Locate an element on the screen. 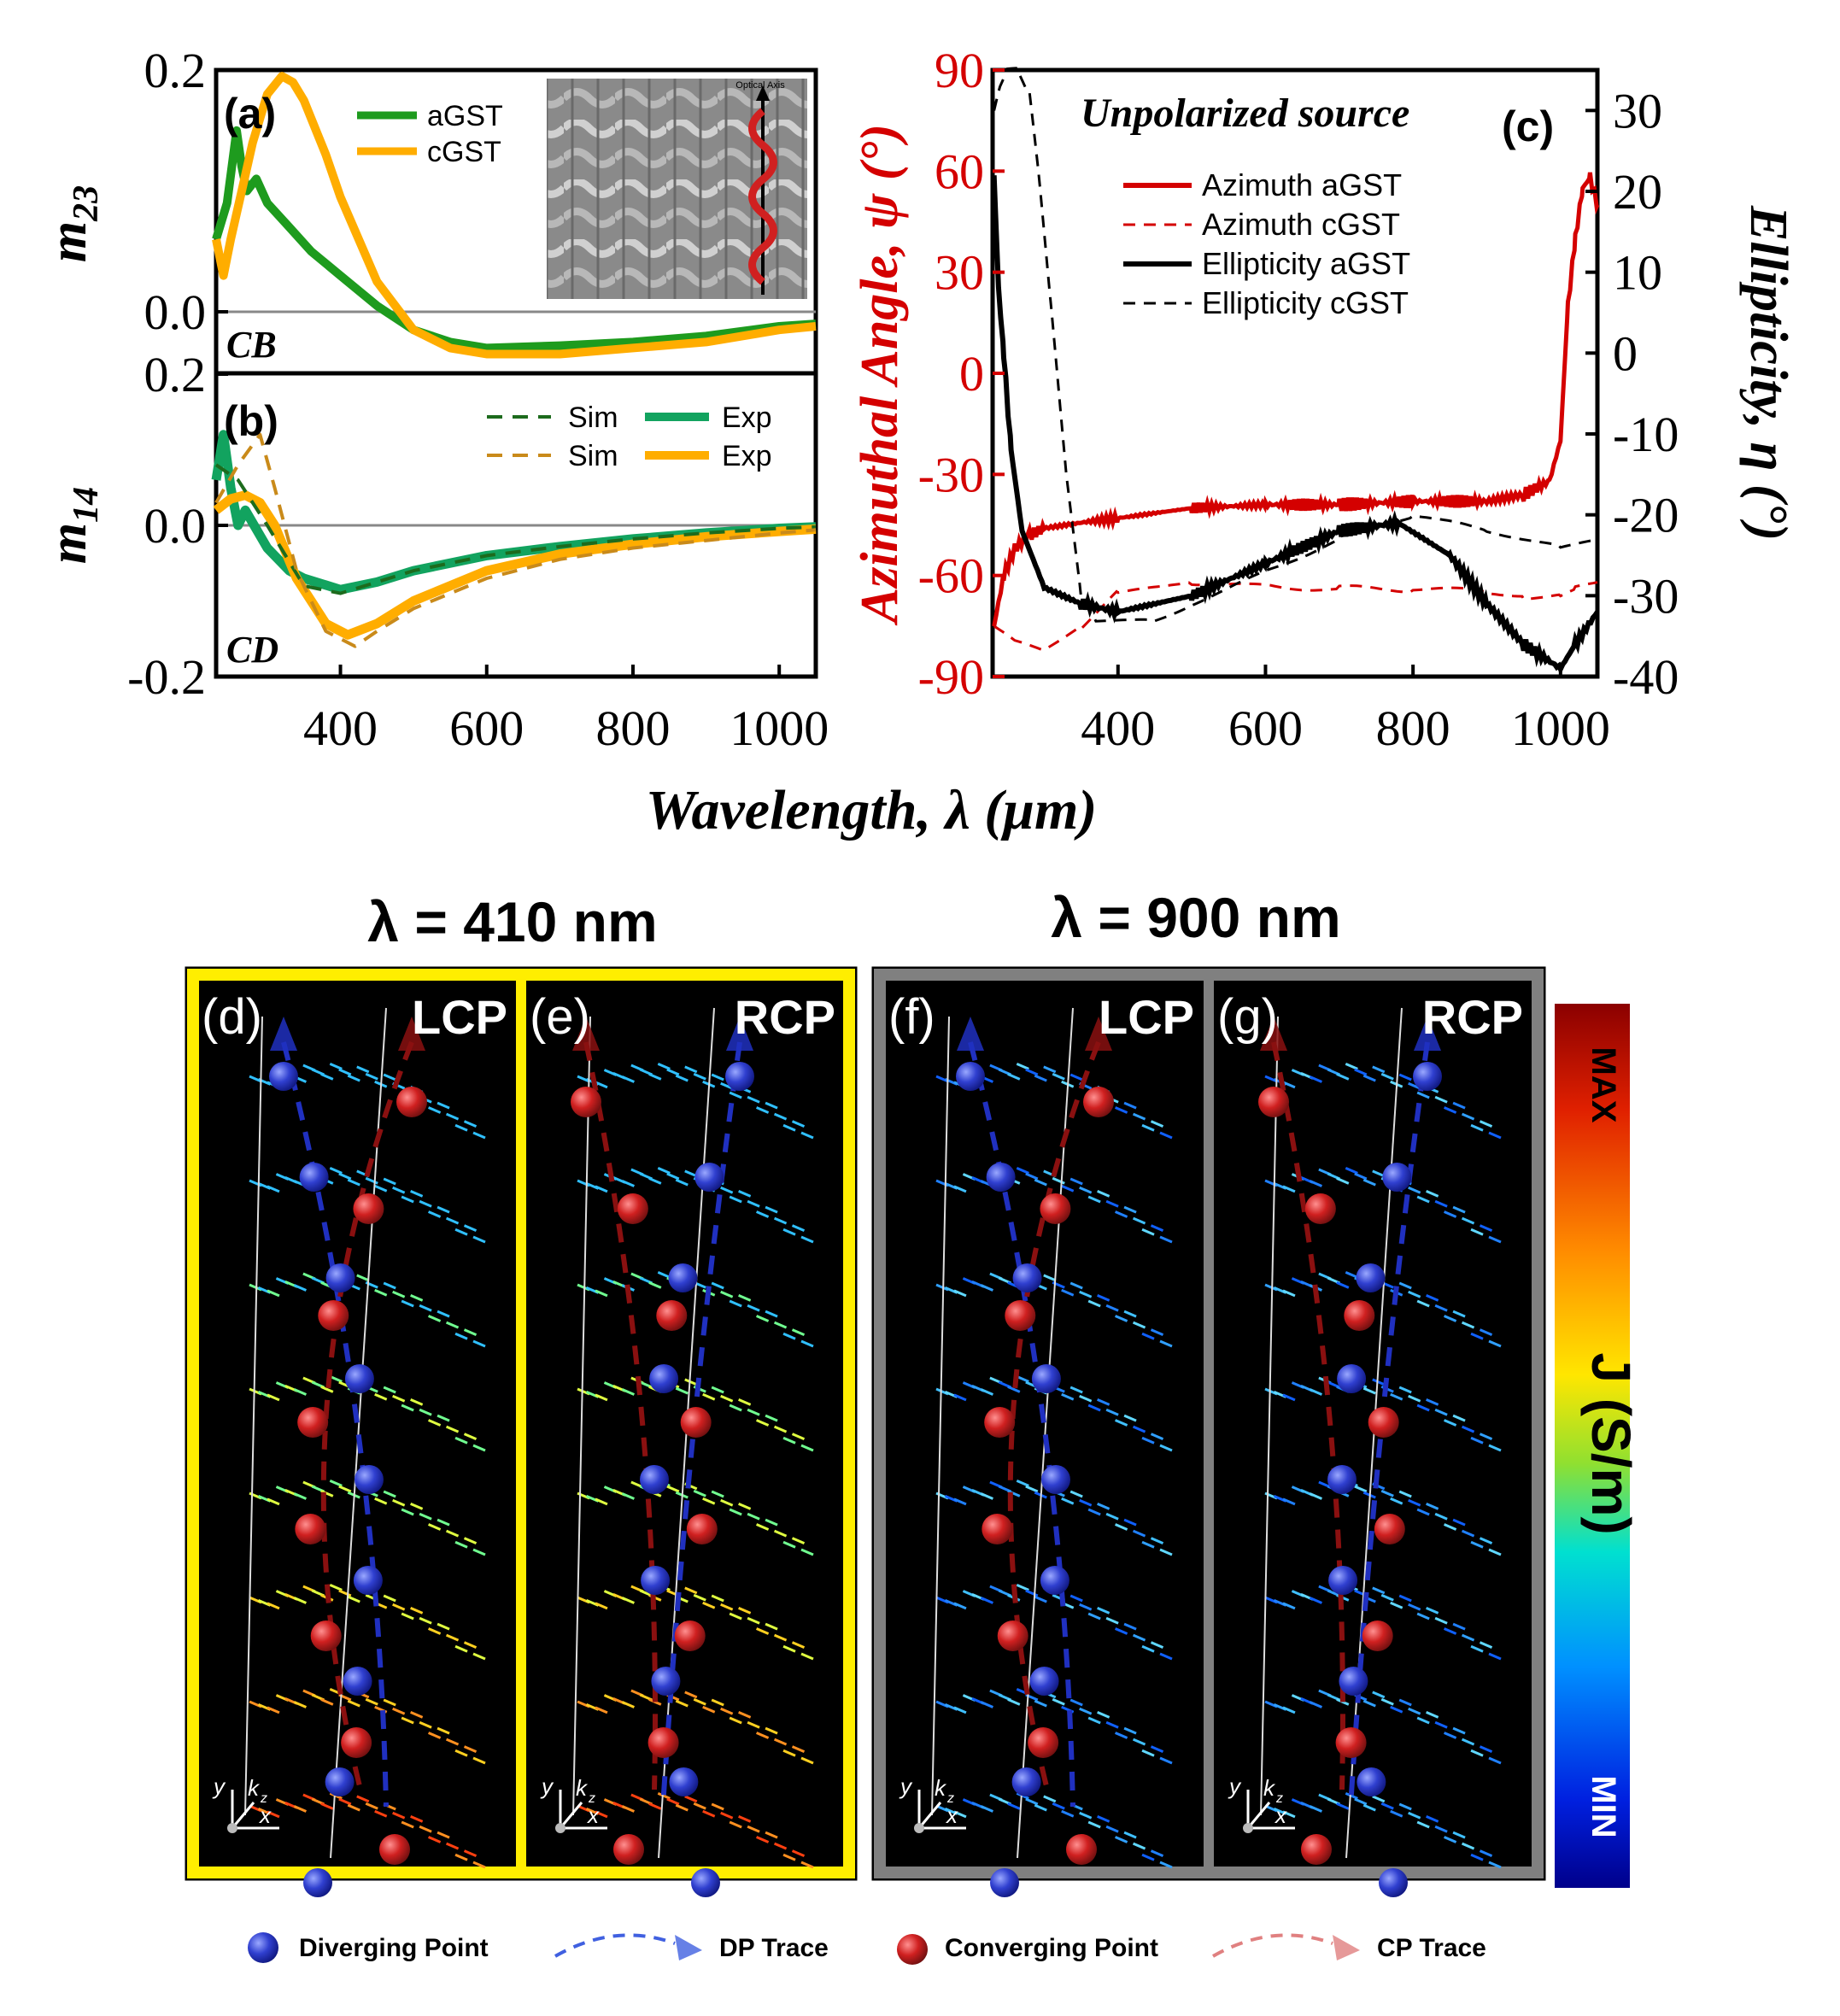 The width and height of the screenshot is (1840, 2016). ytick-label-a: 0.2 is located at coordinates (176, 70).